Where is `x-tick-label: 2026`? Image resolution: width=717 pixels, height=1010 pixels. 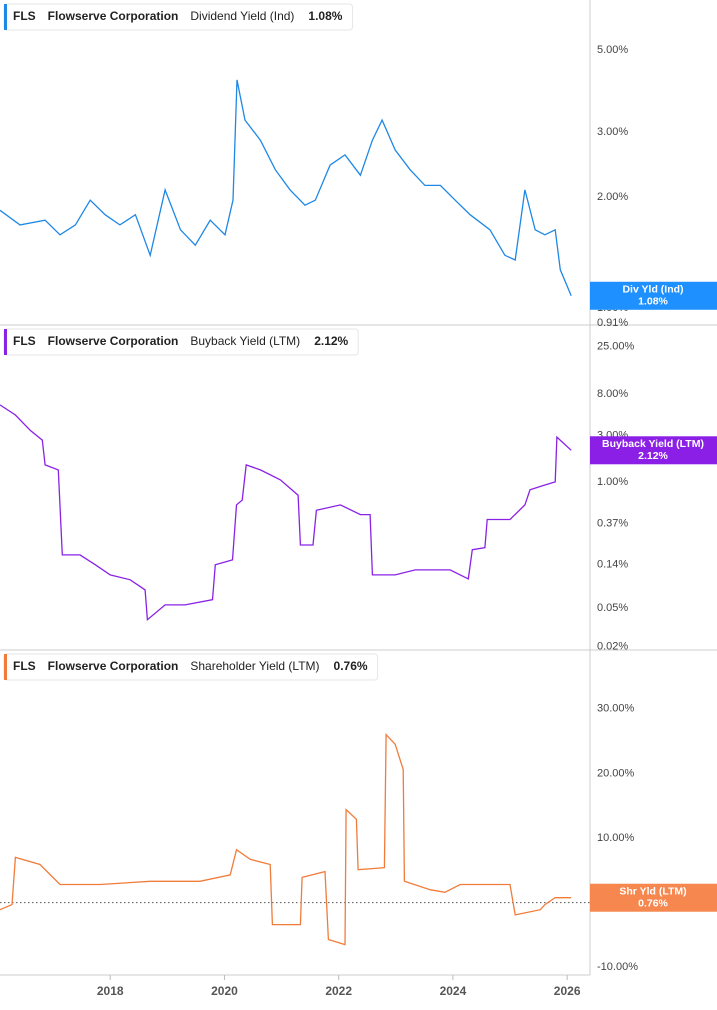 x-tick-label: 2026 is located at coordinates (567, 991).